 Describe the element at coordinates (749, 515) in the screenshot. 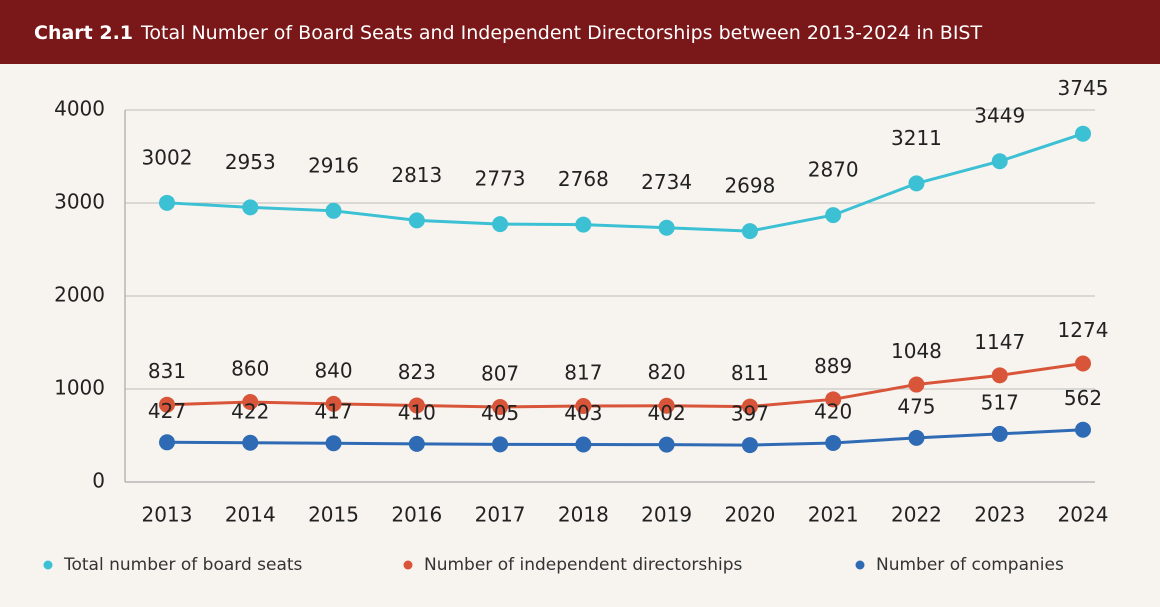

I see `x-tick-label: 2020` at that location.